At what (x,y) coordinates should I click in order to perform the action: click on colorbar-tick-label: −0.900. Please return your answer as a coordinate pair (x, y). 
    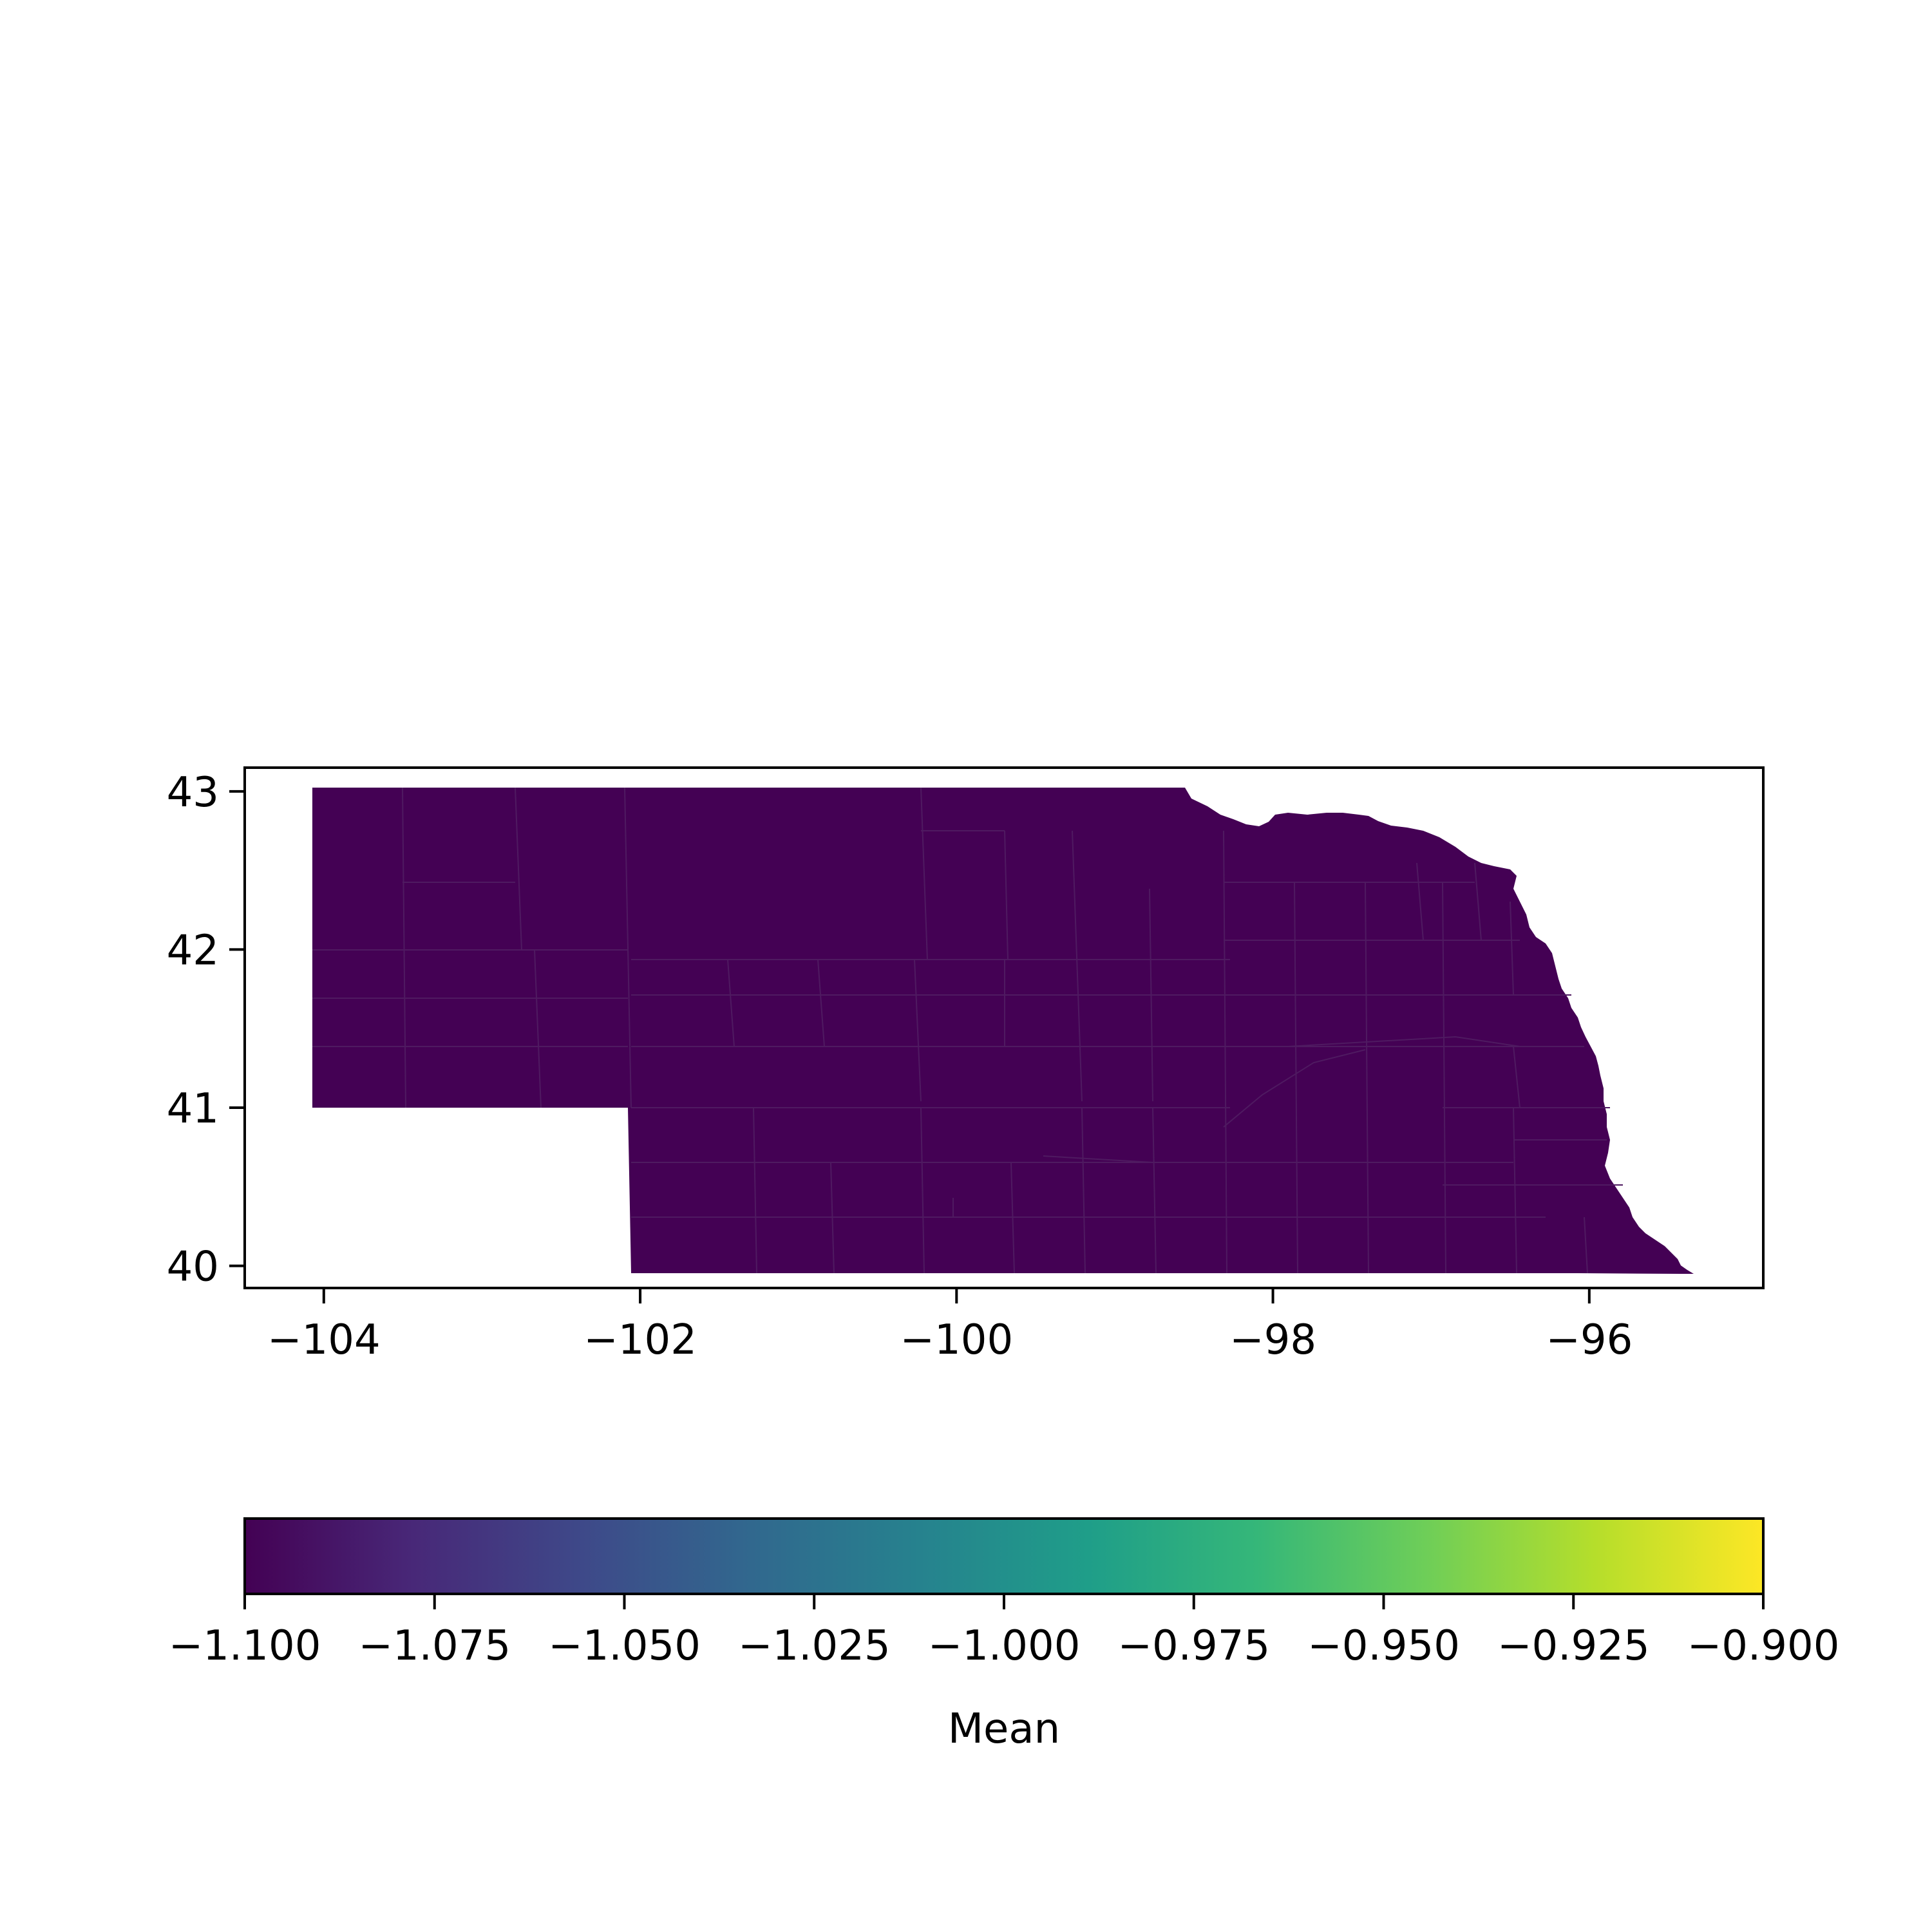
    Looking at the image, I should click on (1764, 1646).